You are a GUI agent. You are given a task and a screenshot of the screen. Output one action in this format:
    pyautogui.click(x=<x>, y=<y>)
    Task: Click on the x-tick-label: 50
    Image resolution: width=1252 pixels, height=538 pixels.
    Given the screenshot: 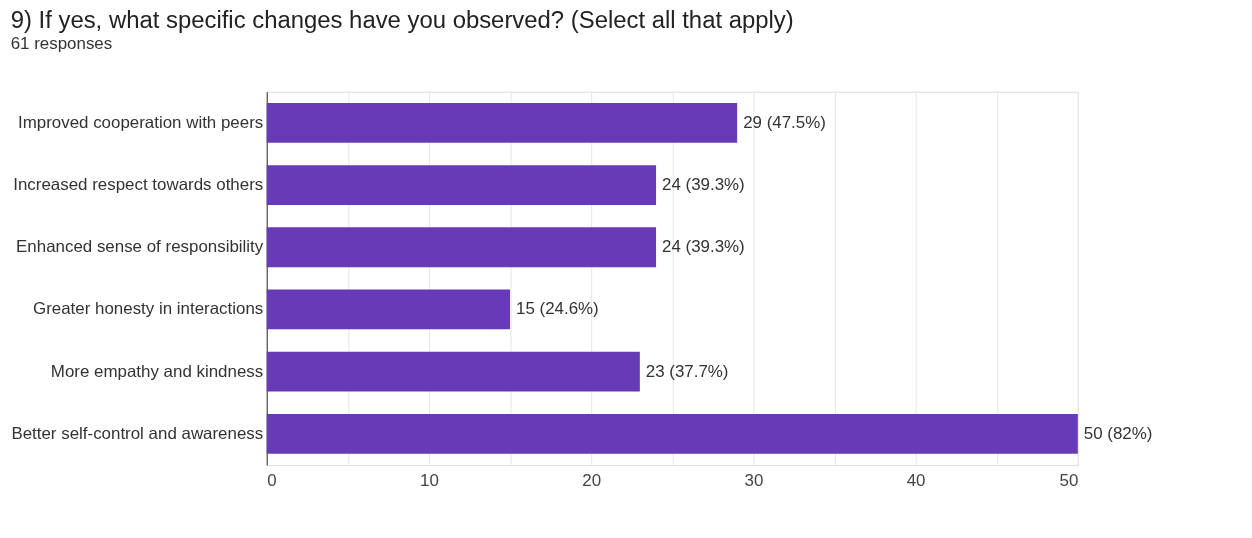 What is the action you would take?
    pyautogui.click(x=1069, y=481)
    